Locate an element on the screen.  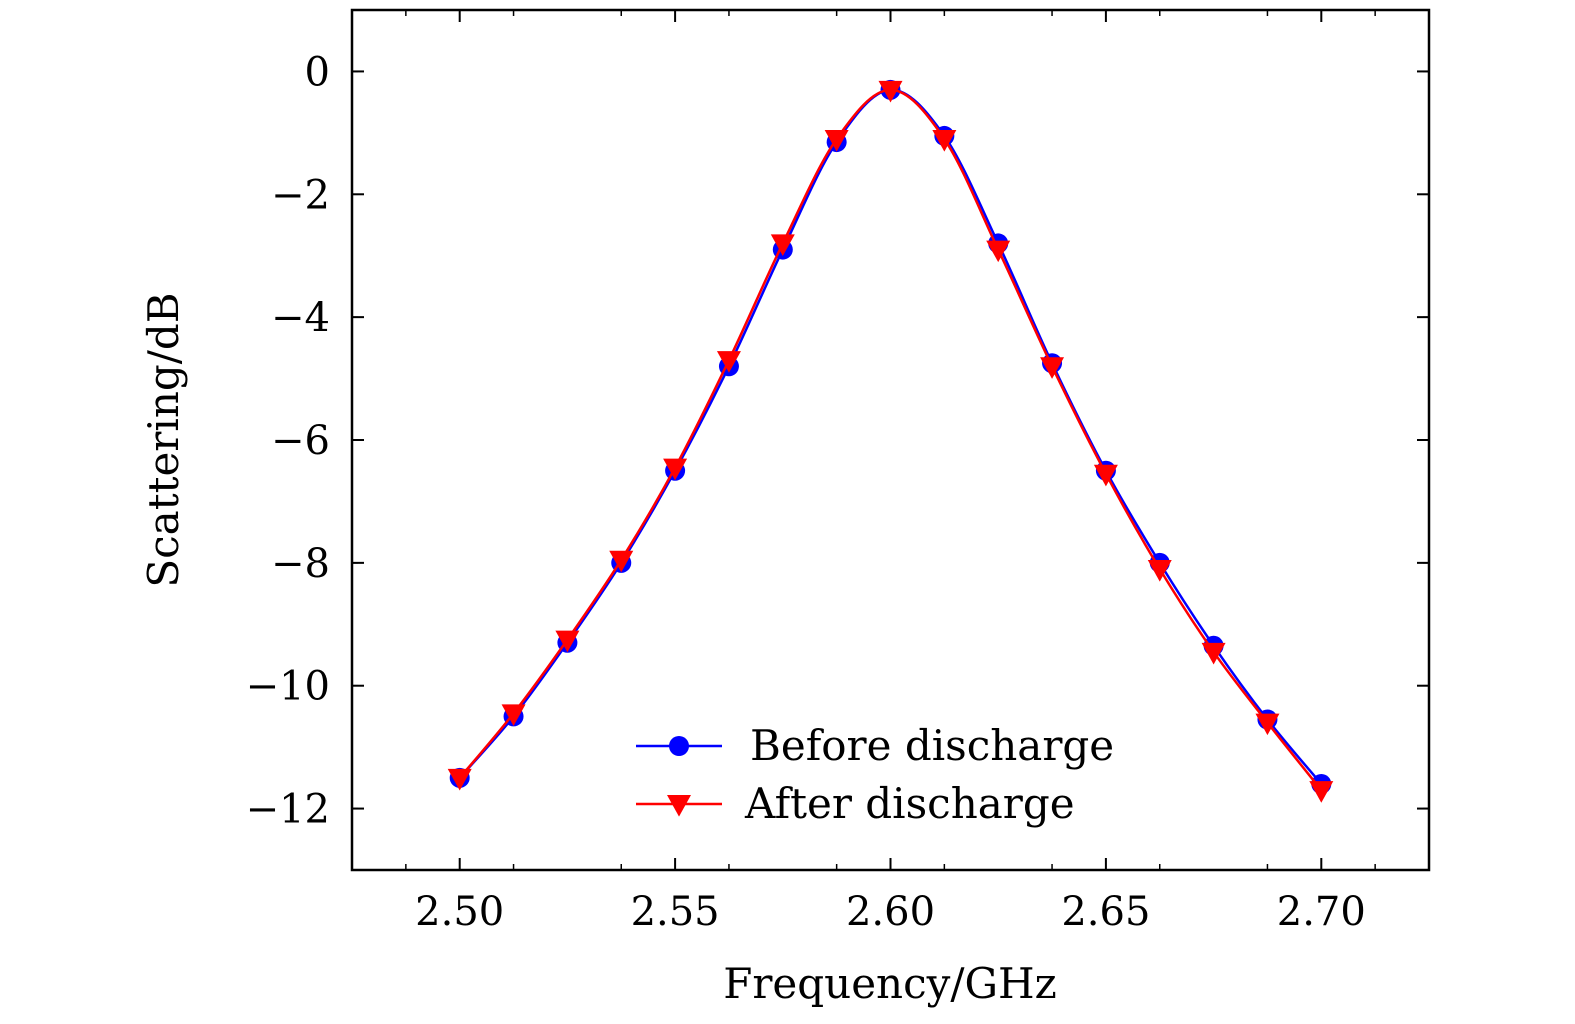
y-tick-label: 0 is located at coordinates (317, 72).